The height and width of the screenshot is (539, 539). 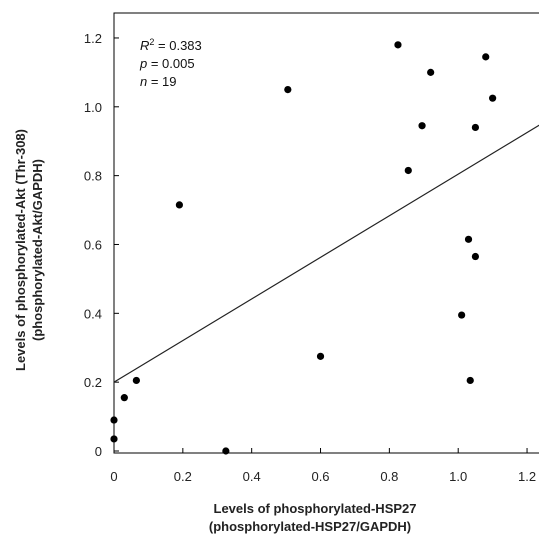 I want to click on y-axis-ticks: 0 0.2 0.4 0.6 0.8 1.0 1.2, so click(x=101, y=245).